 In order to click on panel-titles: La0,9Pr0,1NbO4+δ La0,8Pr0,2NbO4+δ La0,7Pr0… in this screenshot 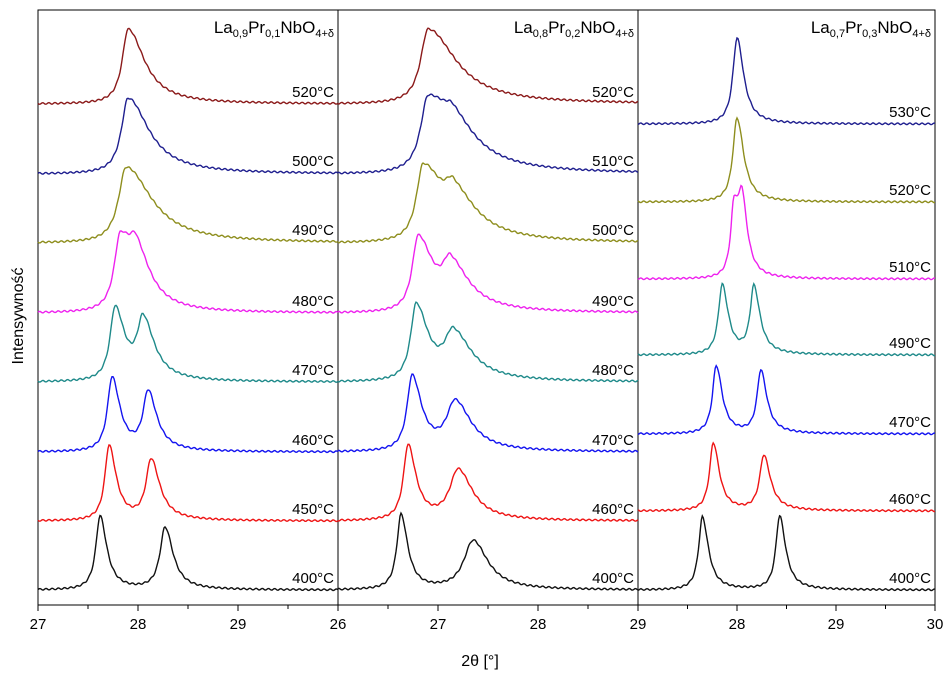, I will do `click(572, 29)`.